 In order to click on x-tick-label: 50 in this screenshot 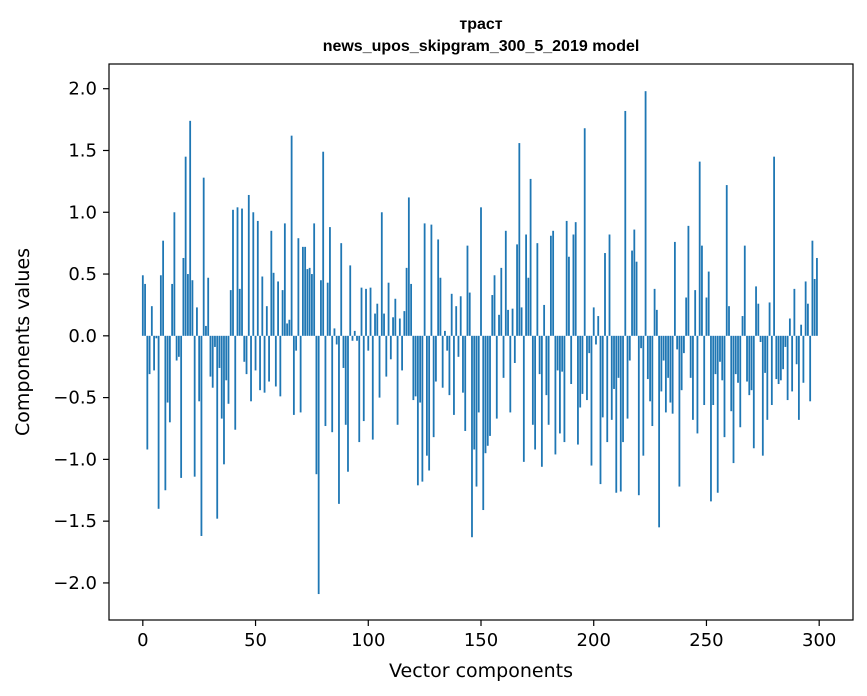, I will do `click(255, 640)`.